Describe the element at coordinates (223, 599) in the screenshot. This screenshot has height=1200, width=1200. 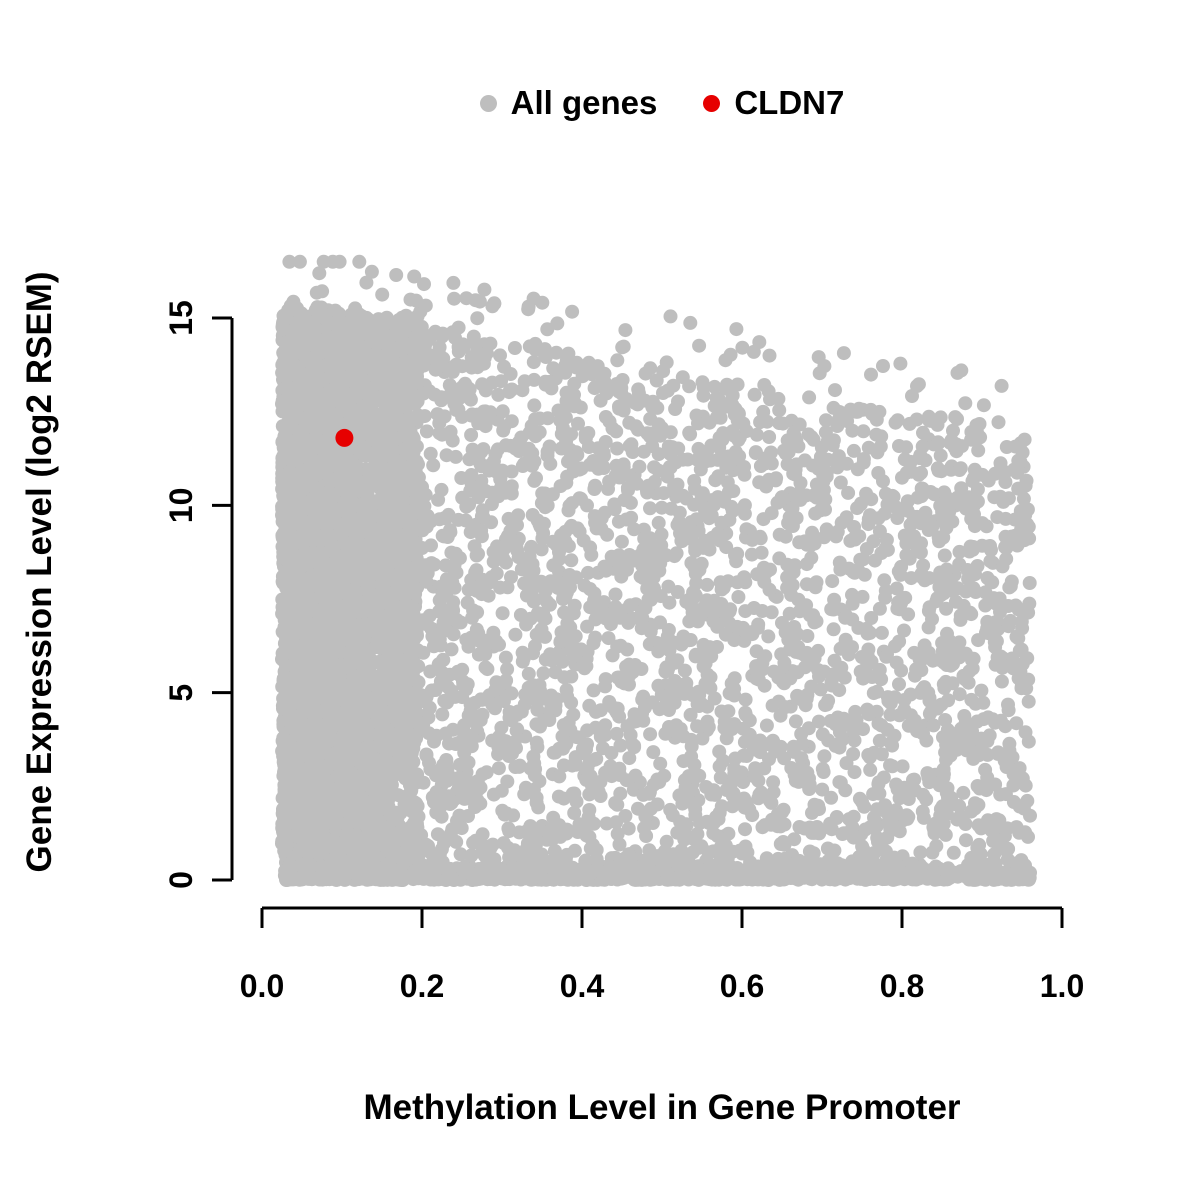
I see `y-axis` at that location.